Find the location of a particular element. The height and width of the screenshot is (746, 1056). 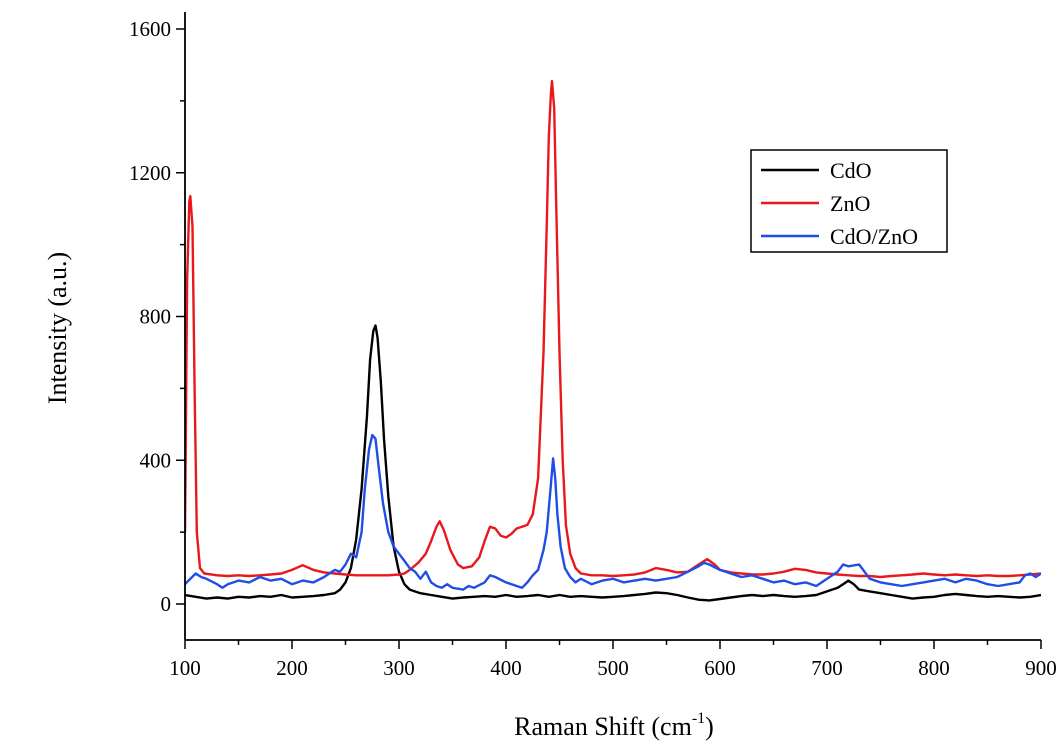

y-tick-label: 1200 is located at coordinates (150, 173).